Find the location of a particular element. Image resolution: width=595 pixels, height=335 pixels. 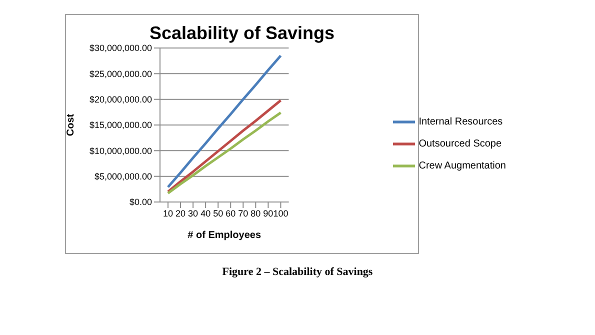

x-tick-label: 70 is located at coordinates (243, 213).